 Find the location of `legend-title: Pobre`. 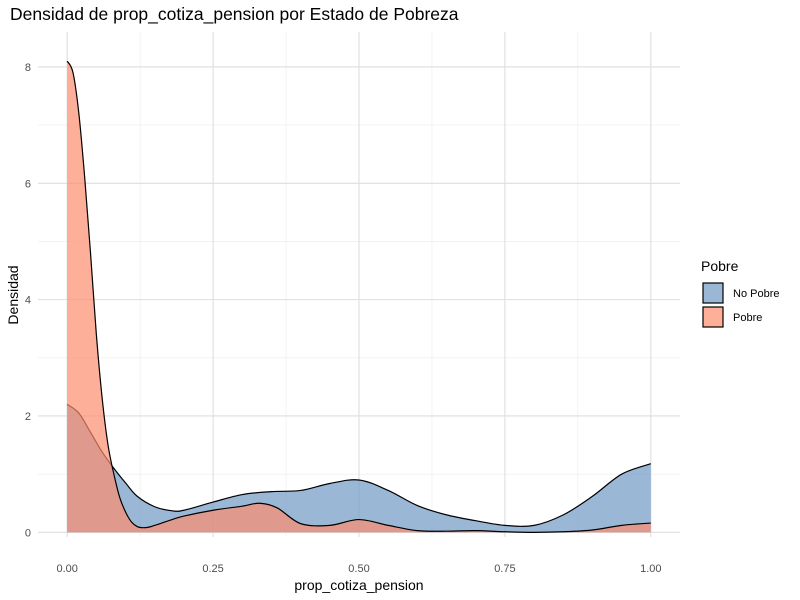

legend-title: Pobre is located at coordinates (720, 266).